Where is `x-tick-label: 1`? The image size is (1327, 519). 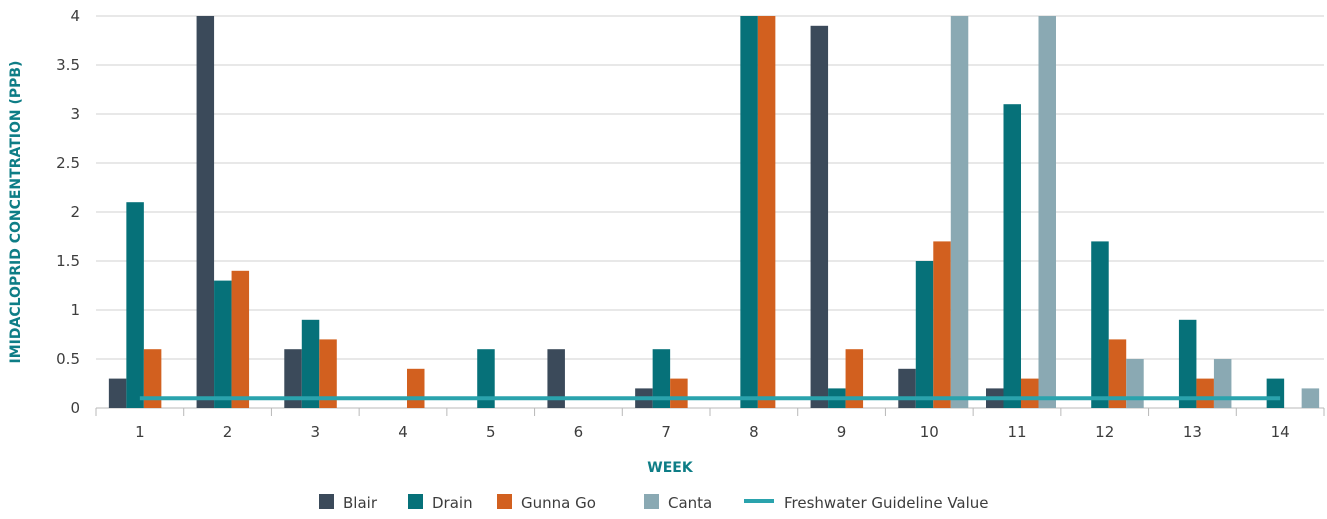 x-tick-label: 1 is located at coordinates (140, 432).